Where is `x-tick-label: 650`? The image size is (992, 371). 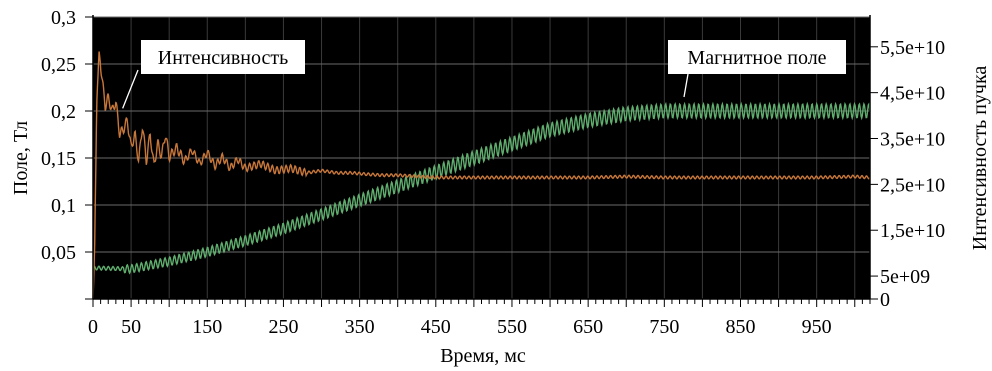 x-tick-label: 650 is located at coordinates (588, 327).